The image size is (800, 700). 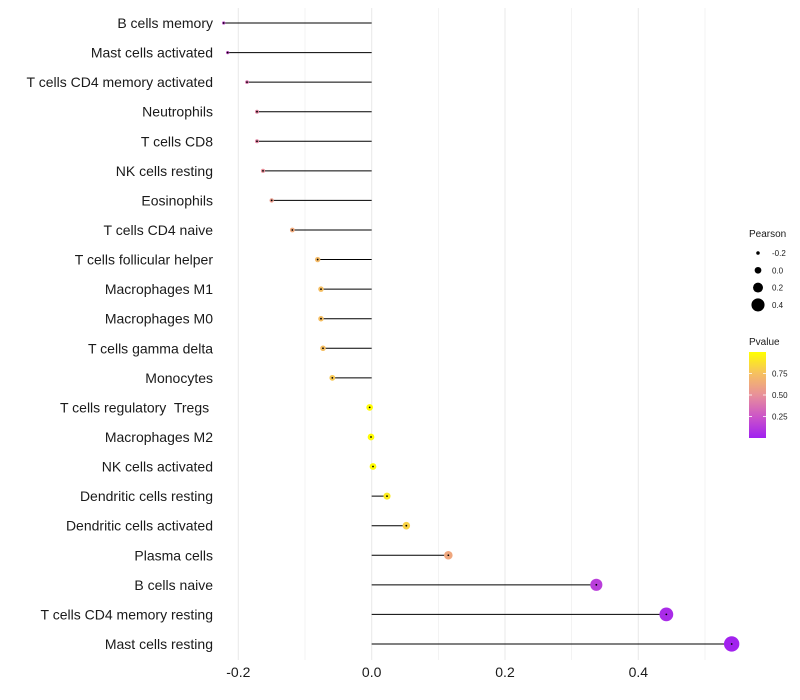 What do you see at coordinates (768, 387) in the screenshot?
I see `color-legend: Pvalue 0.75 0.50 0.25` at bounding box center [768, 387].